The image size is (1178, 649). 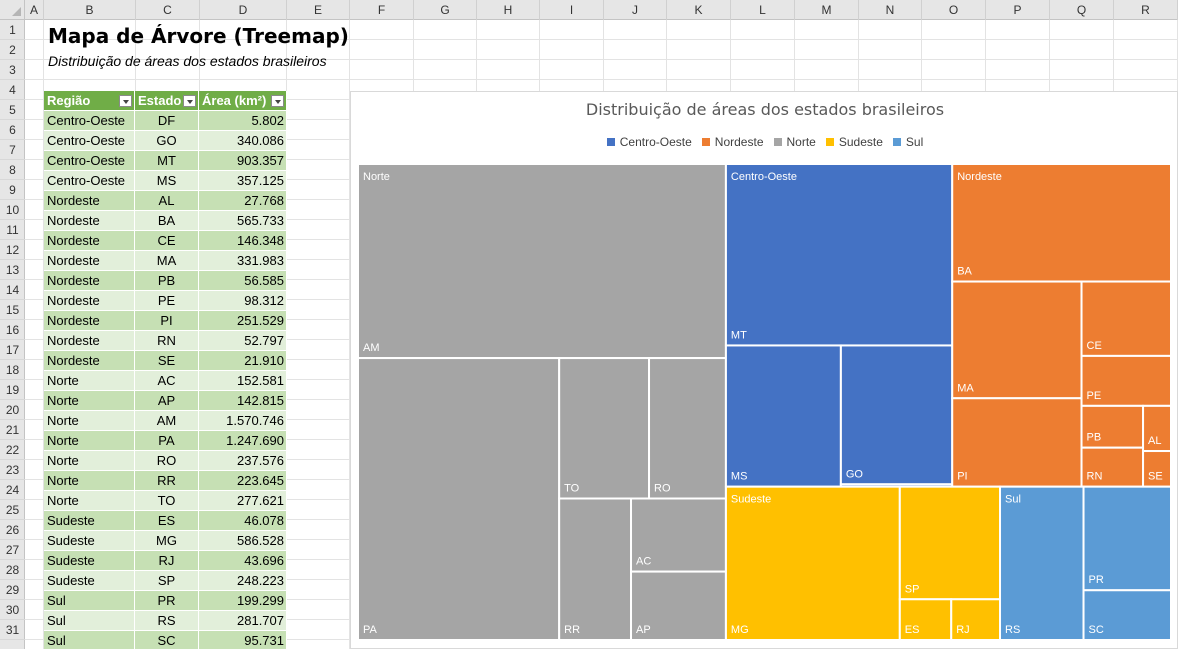 What do you see at coordinates (167, 461) in the screenshot?
I see `state-cell: RO` at bounding box center [167, 461].